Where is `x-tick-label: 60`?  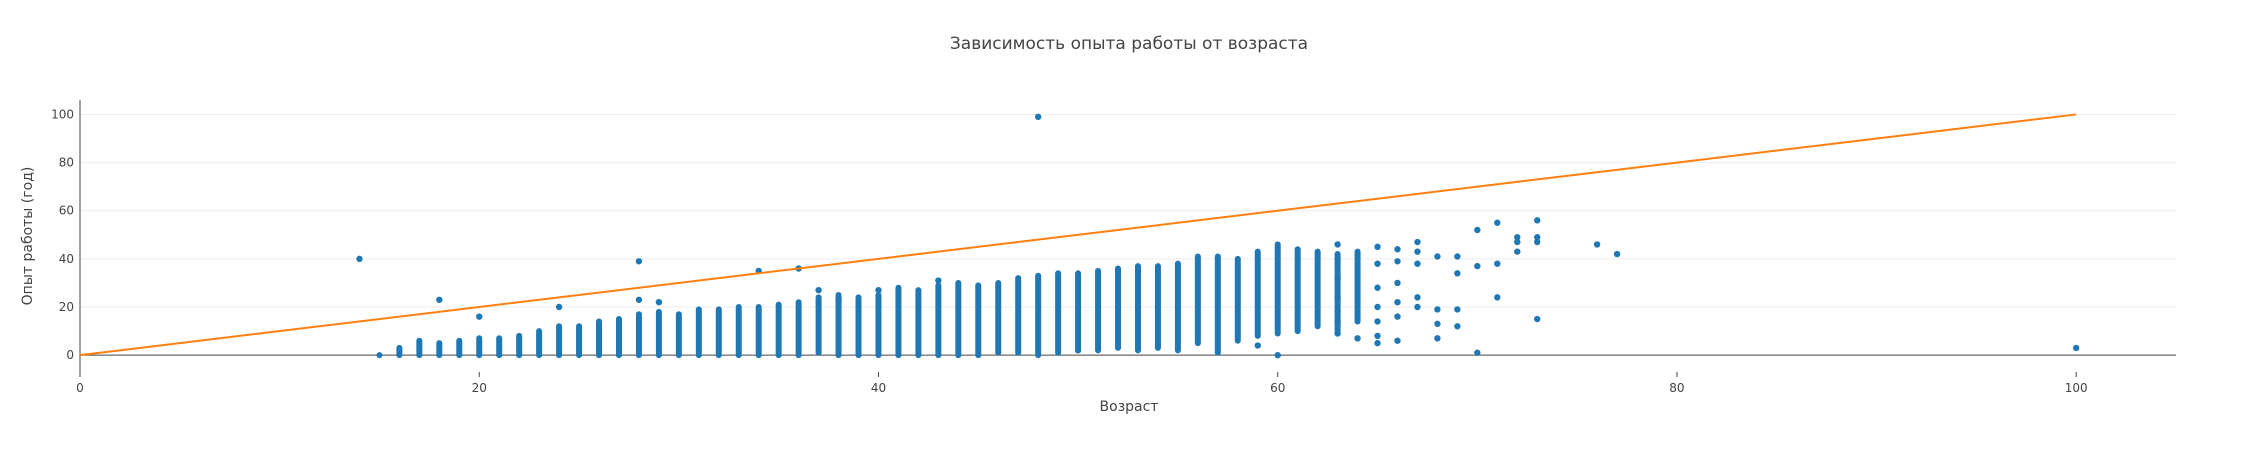 x-tick-label: 60 is located at coordinates (1277, 388).